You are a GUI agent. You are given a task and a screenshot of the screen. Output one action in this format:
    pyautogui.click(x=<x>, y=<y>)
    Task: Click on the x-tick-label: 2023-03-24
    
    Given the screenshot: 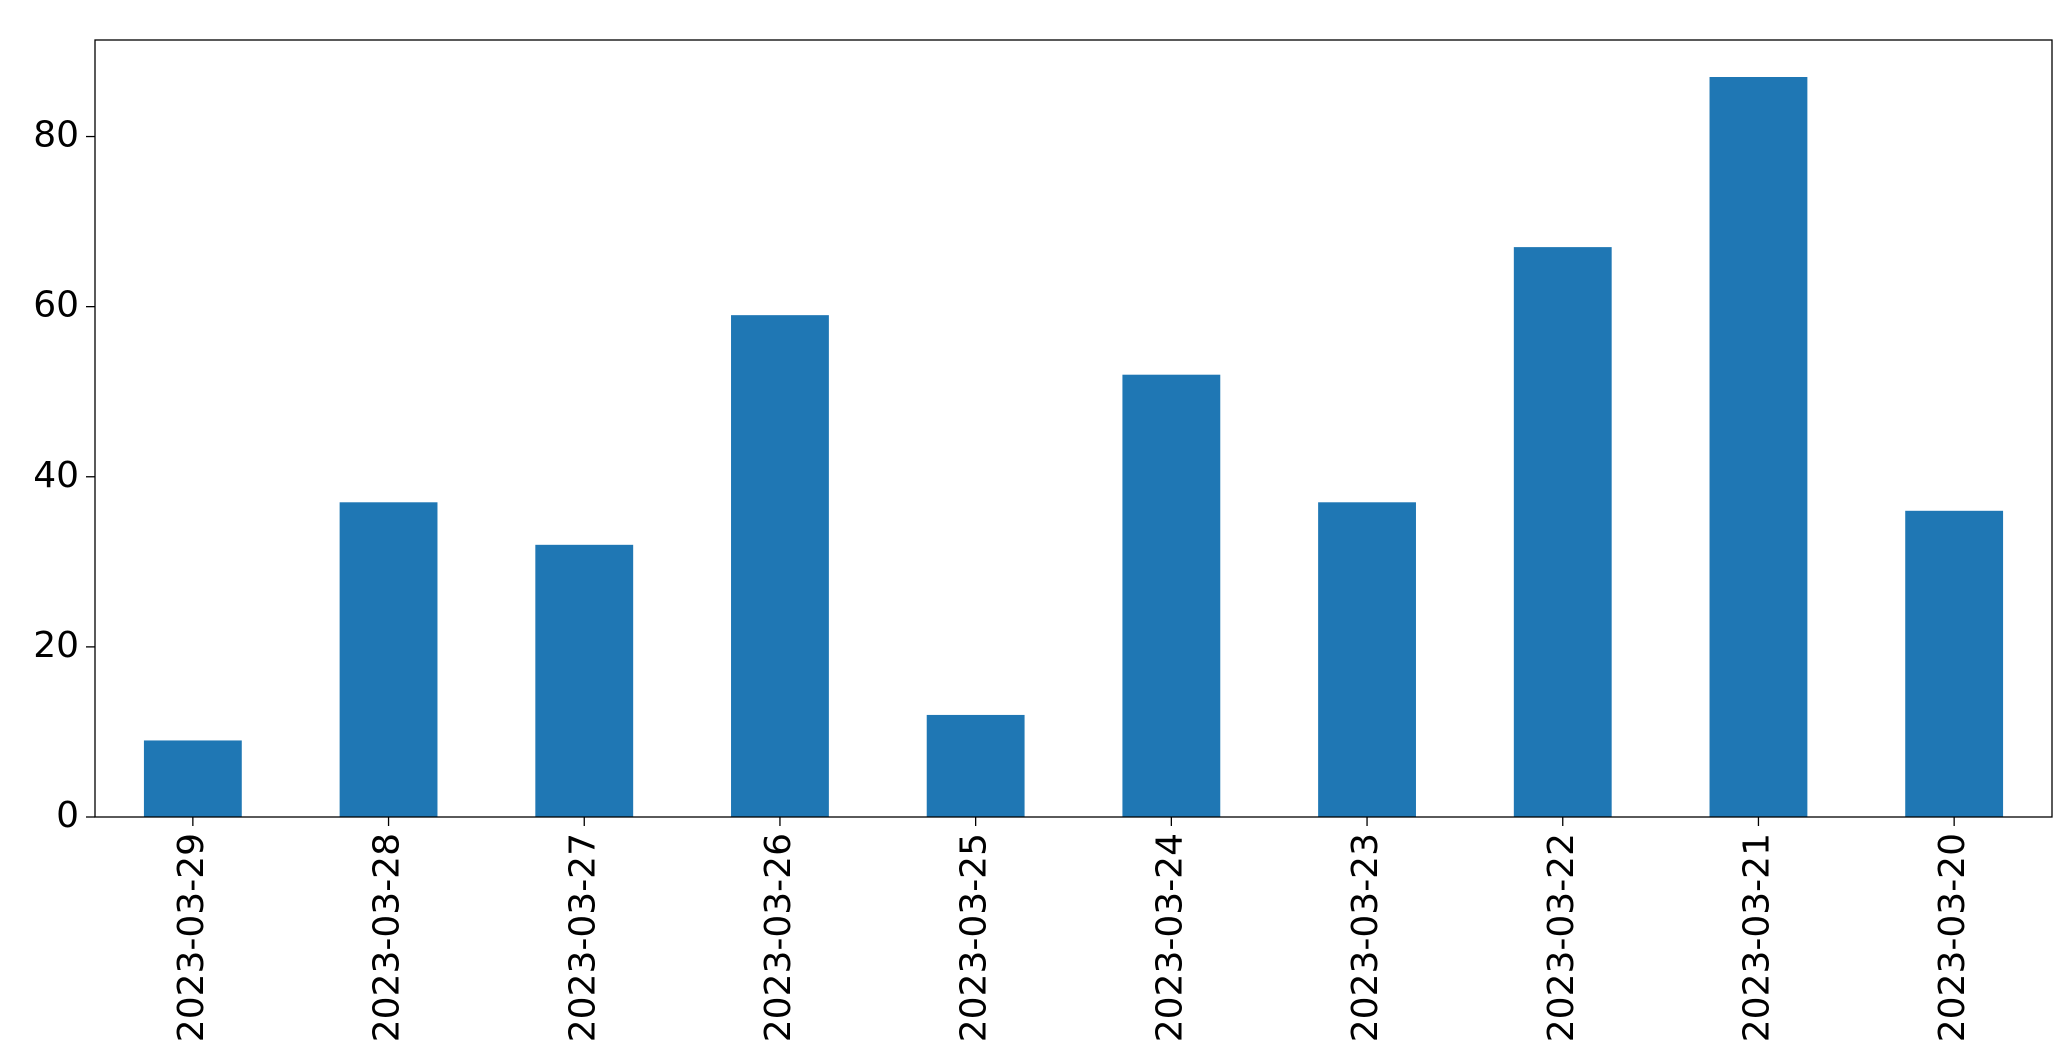 What is the action you would take?
    pyautogui.click(x=1169, y=937)
    